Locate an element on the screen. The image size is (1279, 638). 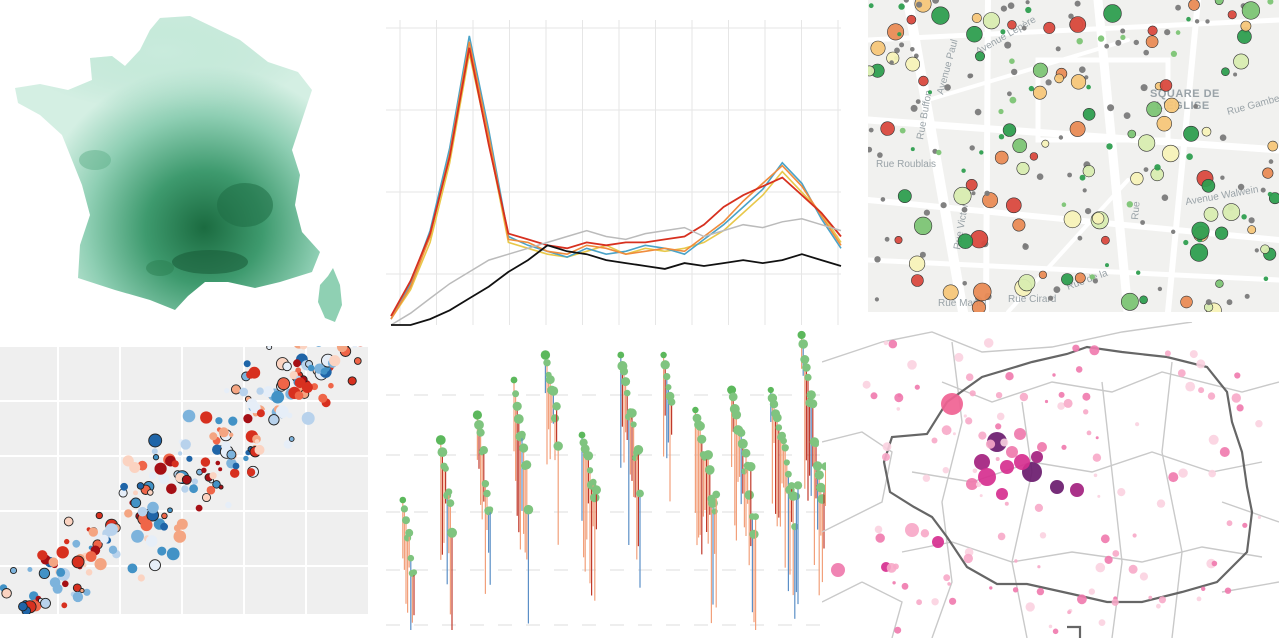
street-label: Avenue Walwein is located at coordinates (1222, 196).